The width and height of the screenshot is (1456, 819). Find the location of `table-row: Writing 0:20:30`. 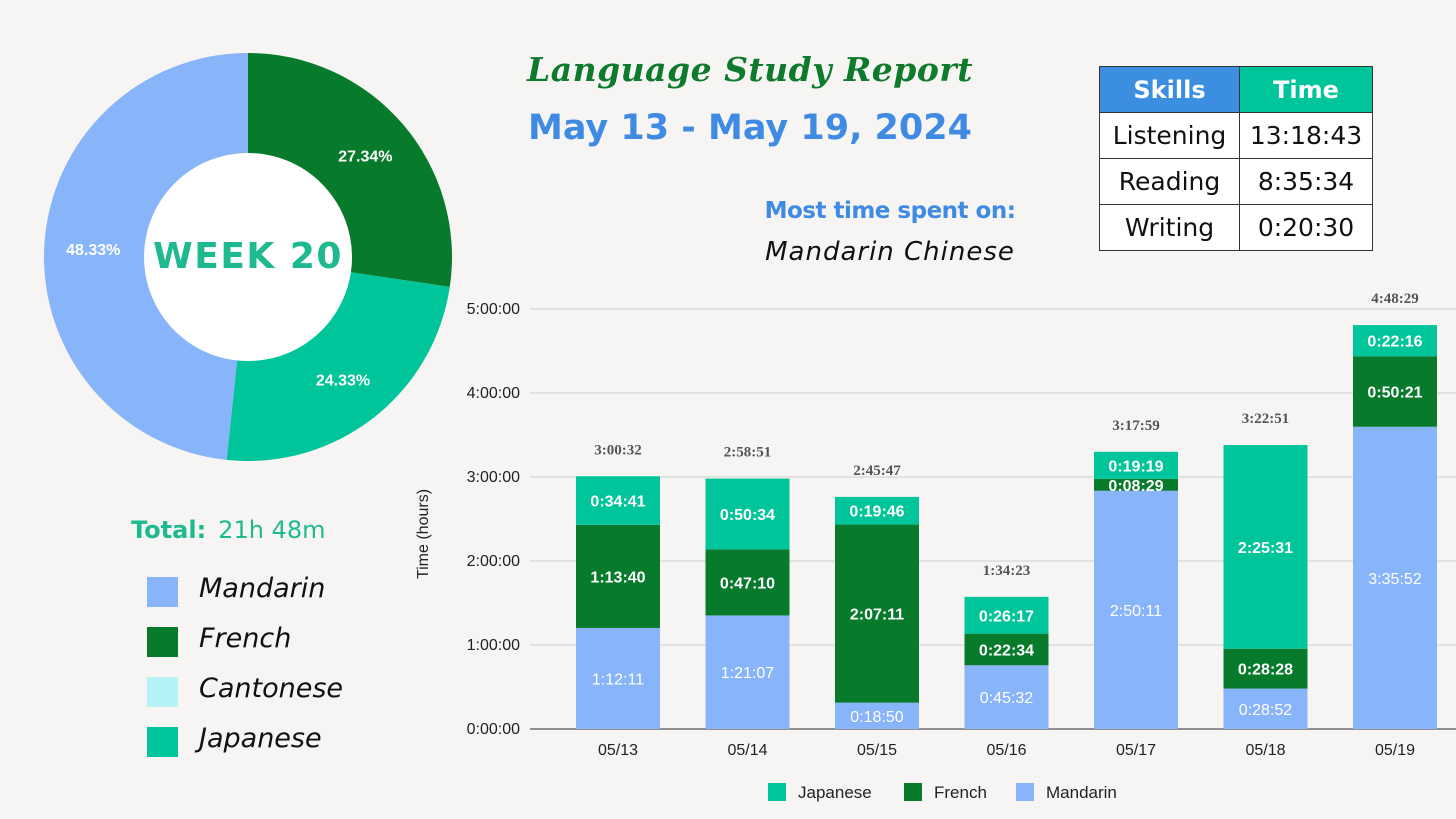

table-row: Writing 0:20:30 is located at coordinates (1236, 227).